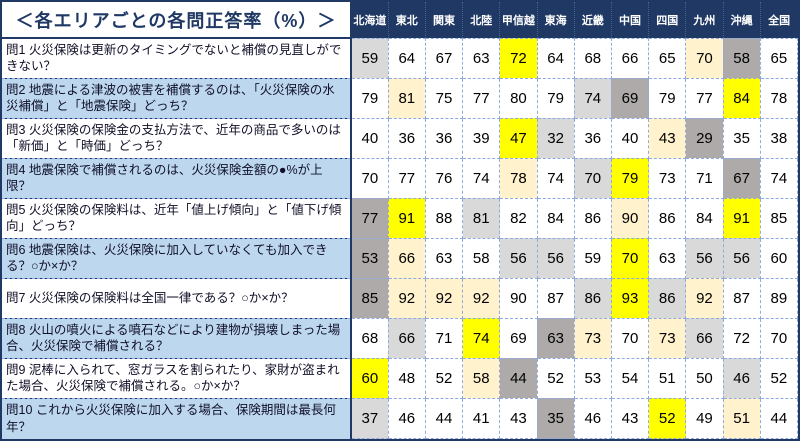  Describe the element at coordinates (177, 418) in the screenshot. I see `question-cell: 問10 これから火災保険に加入する場合、保険期間は最長何年？` at that location.